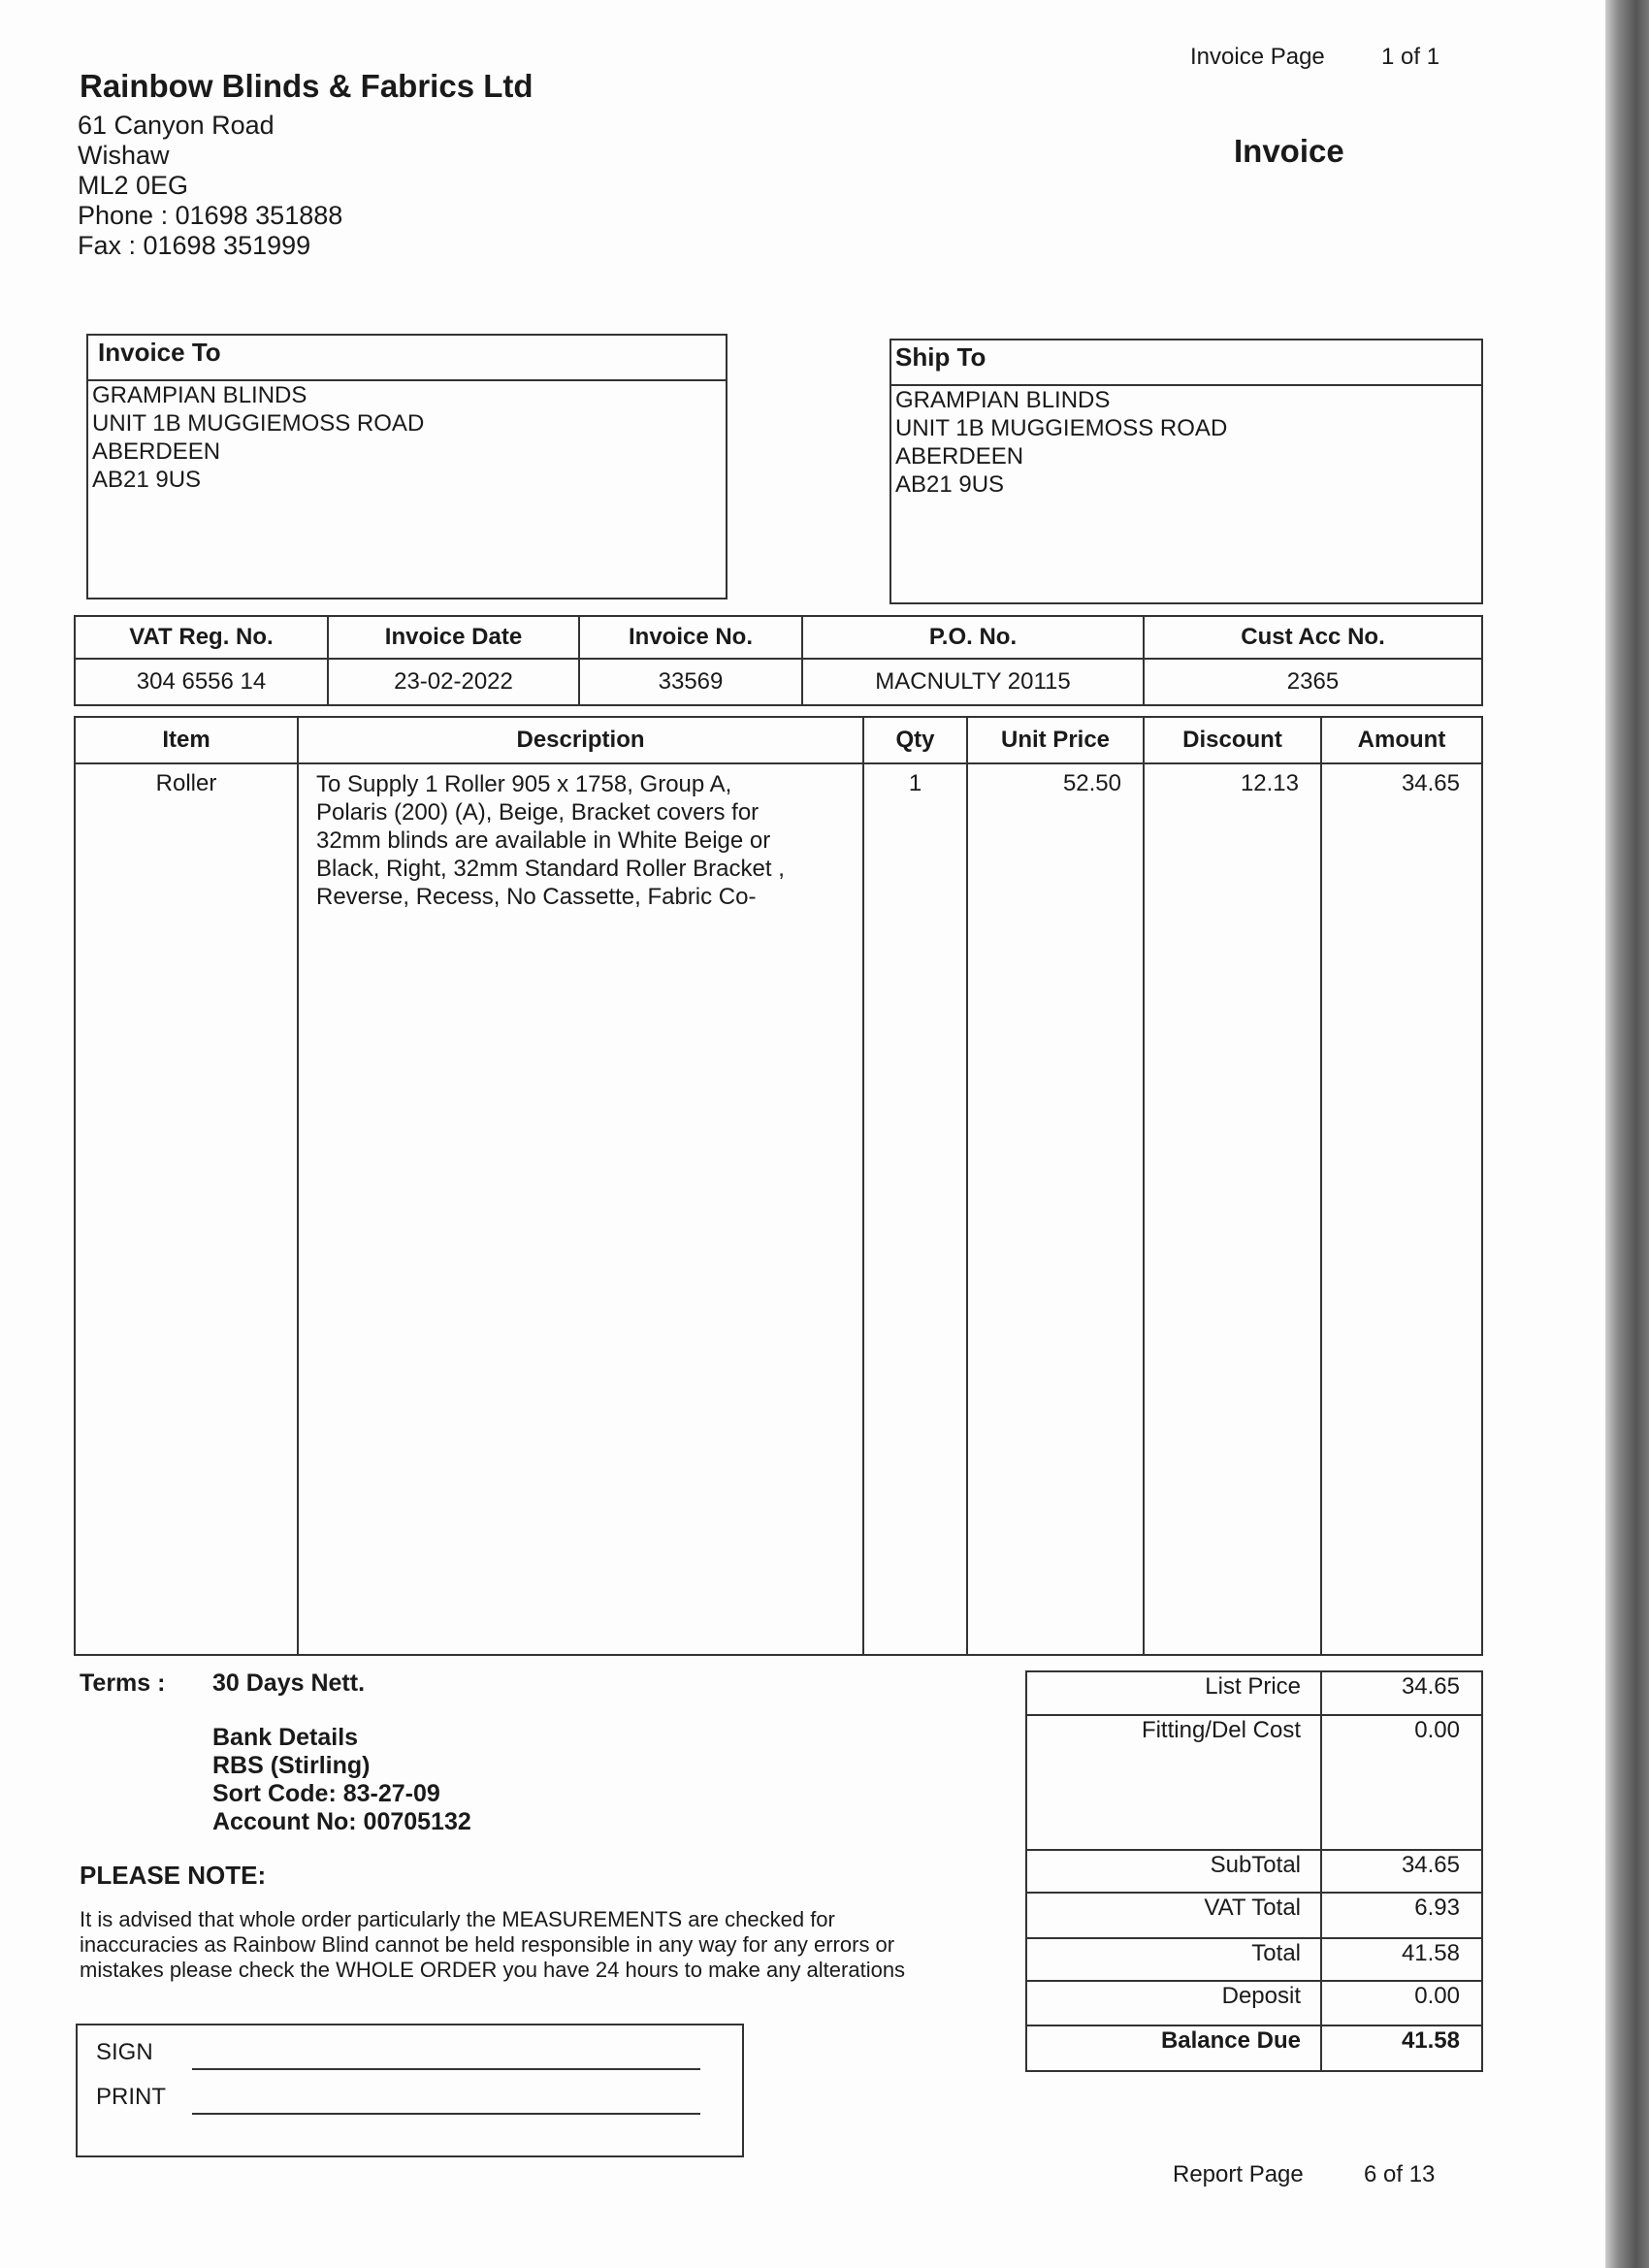 This screenshot has height=2268, width=1649. Describe the element at coordinates (1173, 2003) in the screenshot. I see `deposit-label: Deposit` at that location.